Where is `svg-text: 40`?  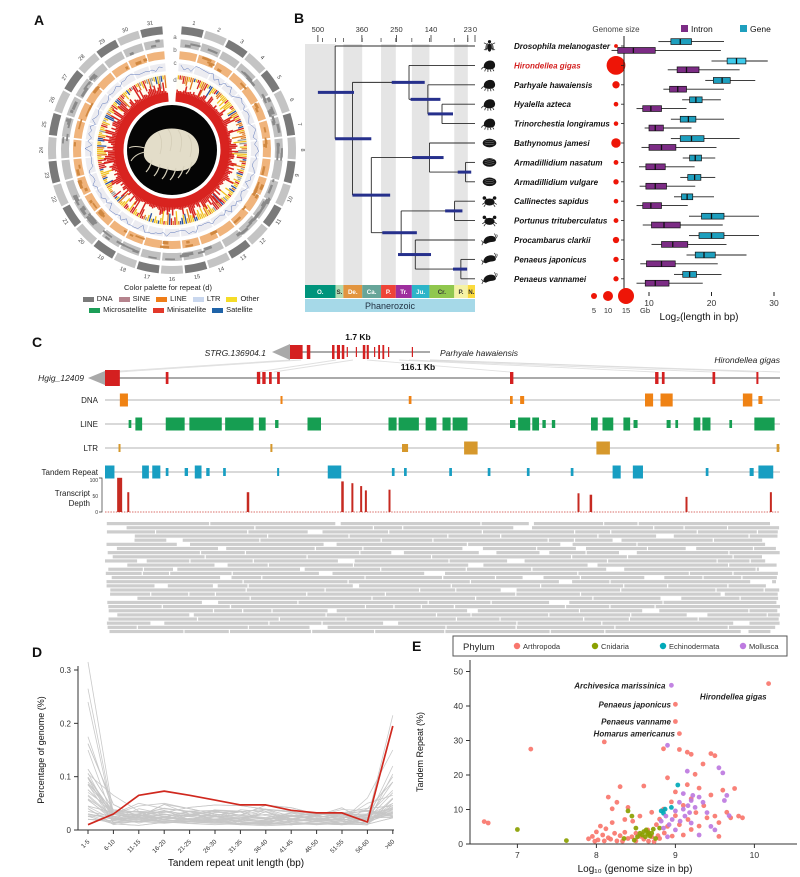 svg-text: 40 is located at coordinates (459, 706).